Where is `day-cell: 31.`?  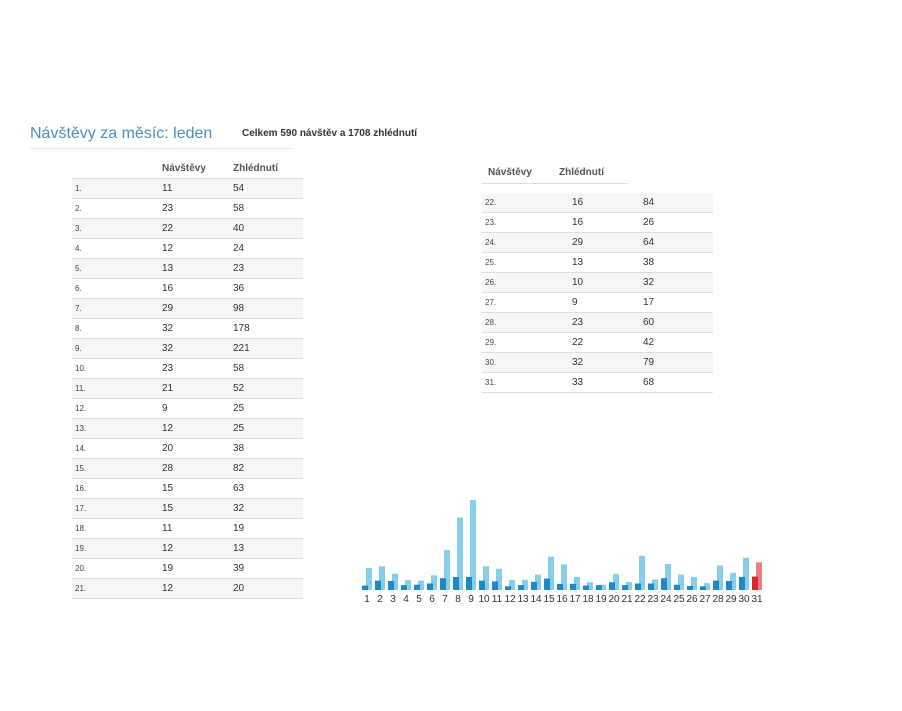 day-cell: 31. is located at coordinates (527, 382).